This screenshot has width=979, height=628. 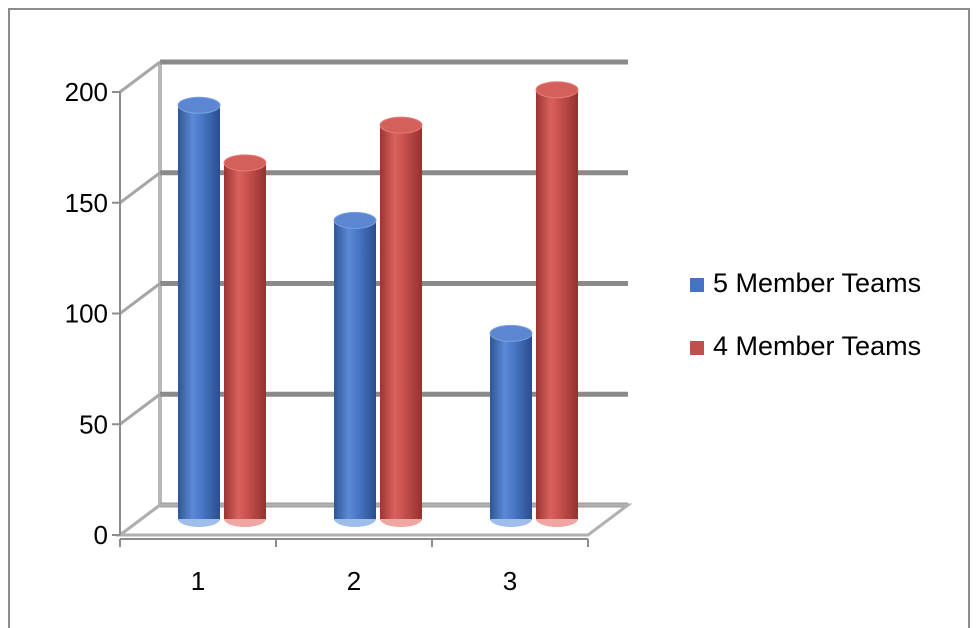 What do you see at coordinates (86, 314) in the screenshot?
I see `y-tick-label: 100` at bounding box center [86, 314].